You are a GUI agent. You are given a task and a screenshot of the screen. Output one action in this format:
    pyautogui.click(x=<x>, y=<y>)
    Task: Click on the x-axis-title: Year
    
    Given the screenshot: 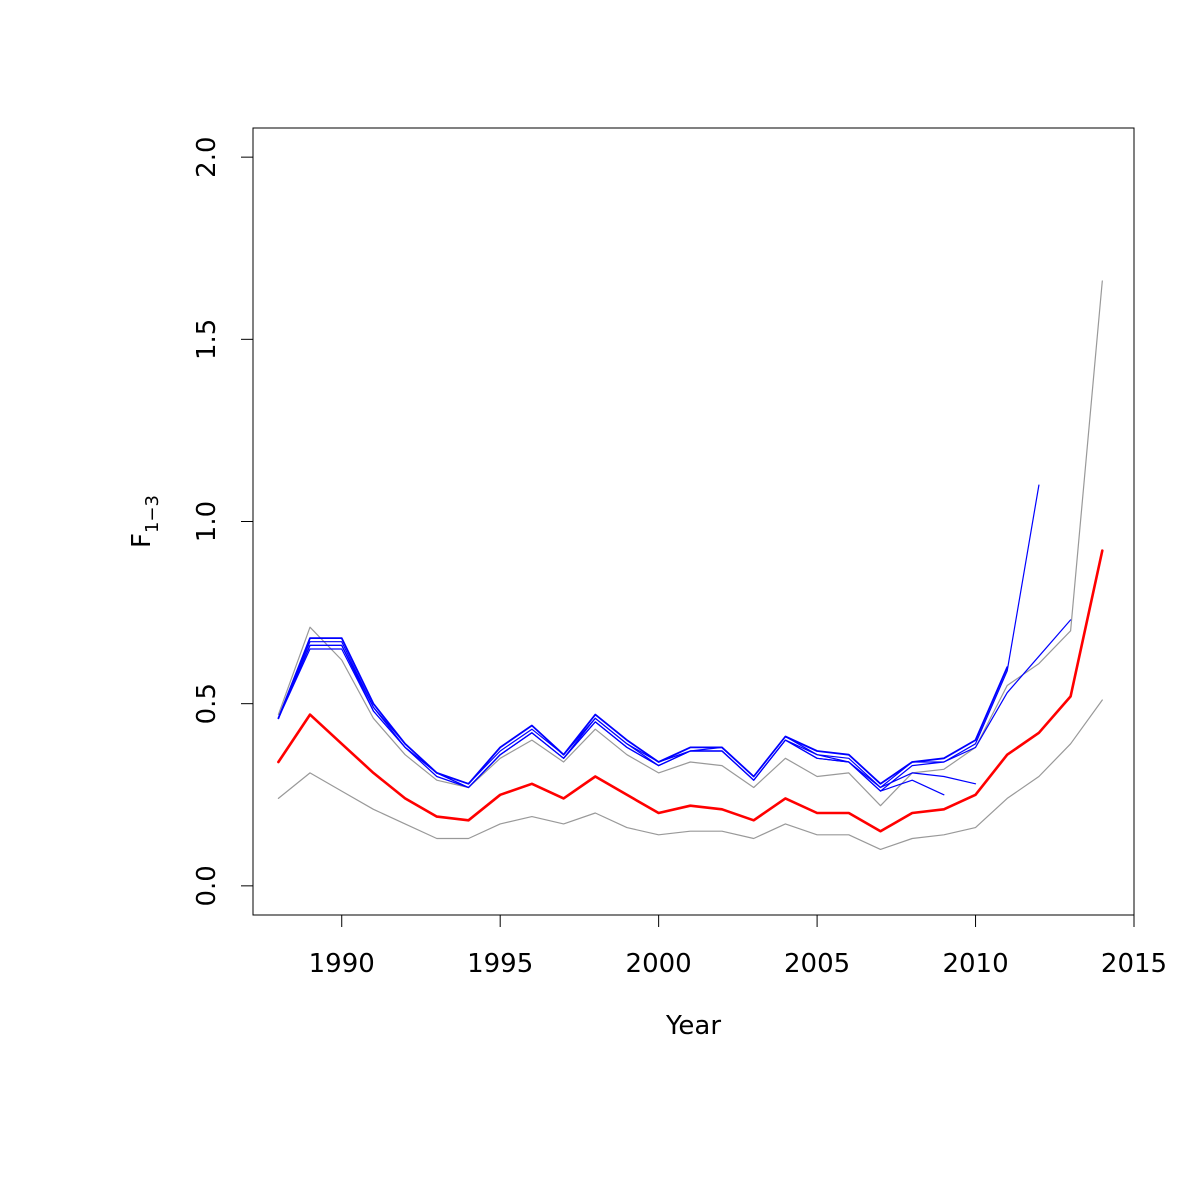 What is the action you would take?
    pyautogui.click(x=693, y=1026)
    